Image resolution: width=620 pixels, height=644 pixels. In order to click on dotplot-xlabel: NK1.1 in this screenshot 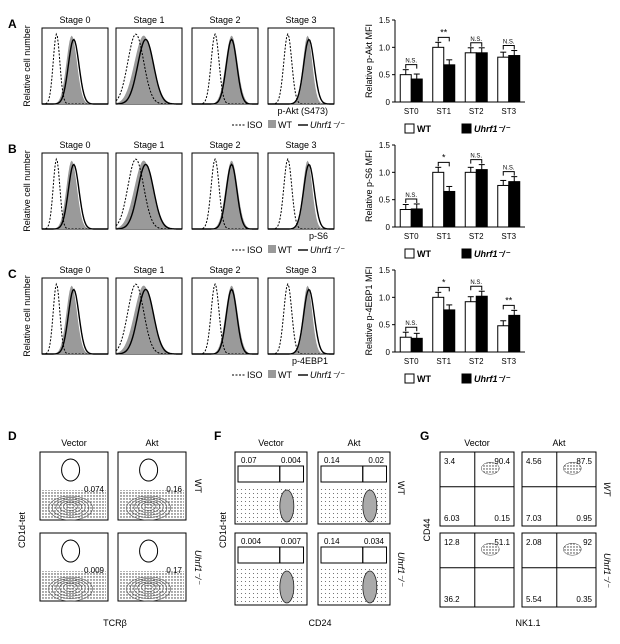, I will do `click(527, 623)`.